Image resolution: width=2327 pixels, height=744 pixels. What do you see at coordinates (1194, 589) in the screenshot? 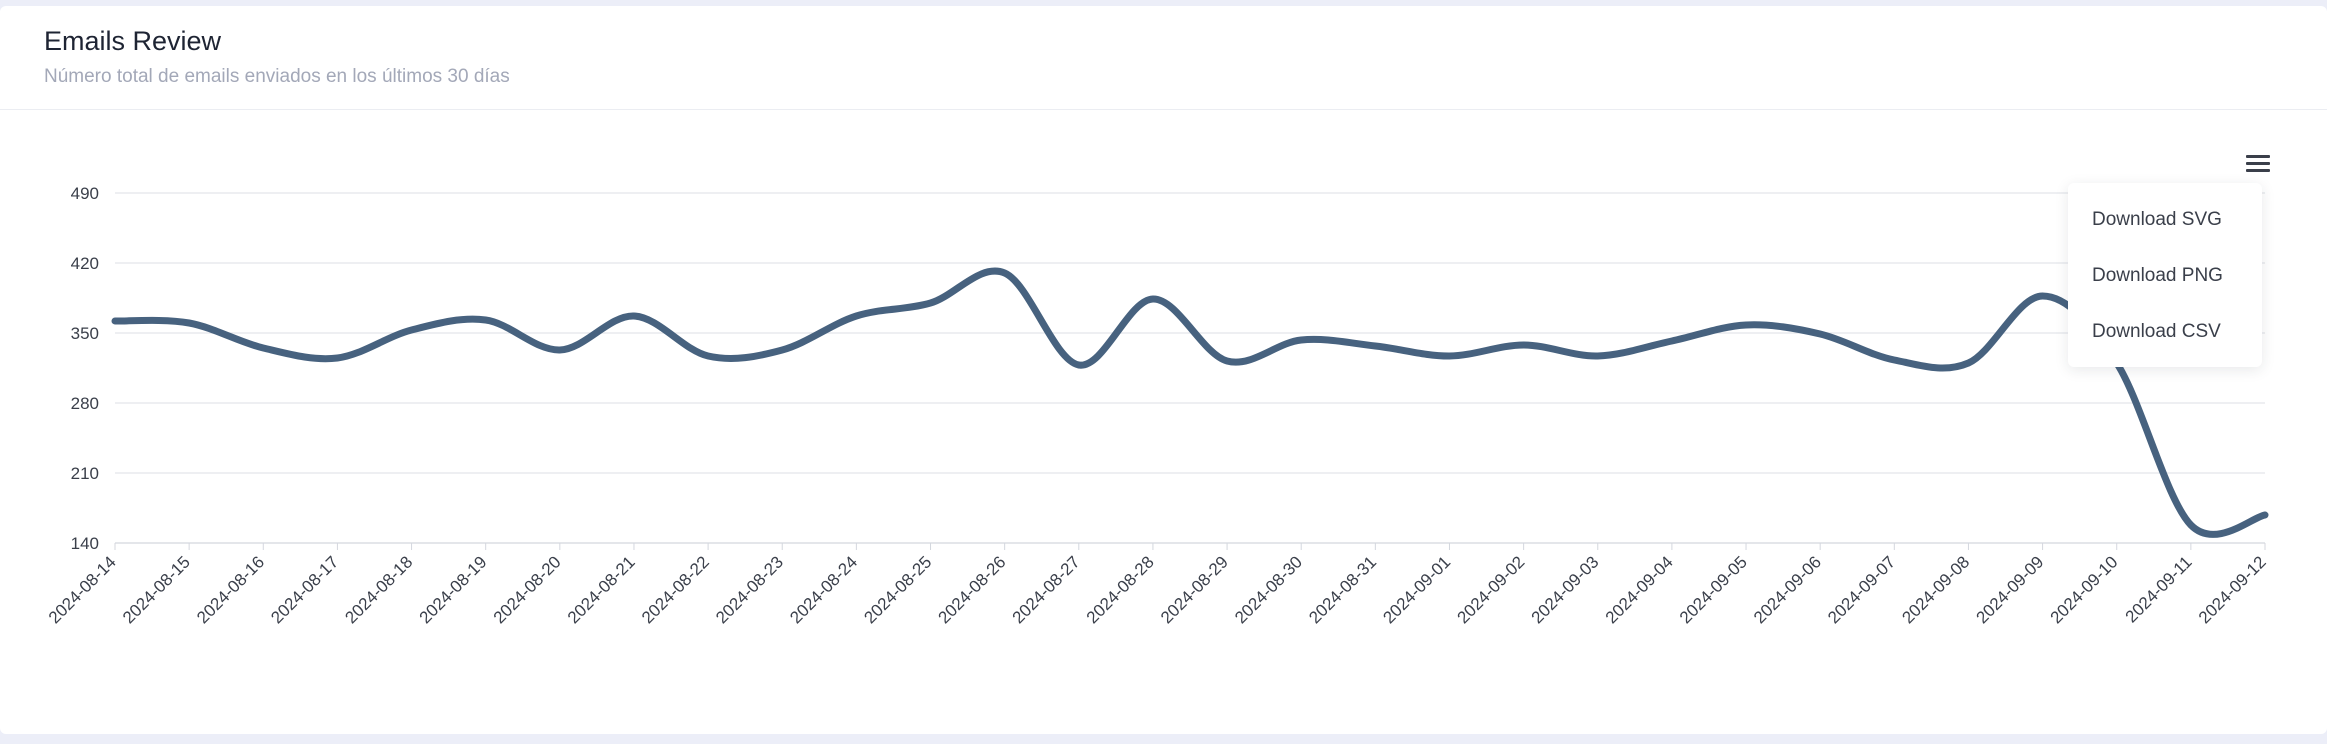
I see `x-tick-label: 2024-08-29` at bounding box center [1194, 589].